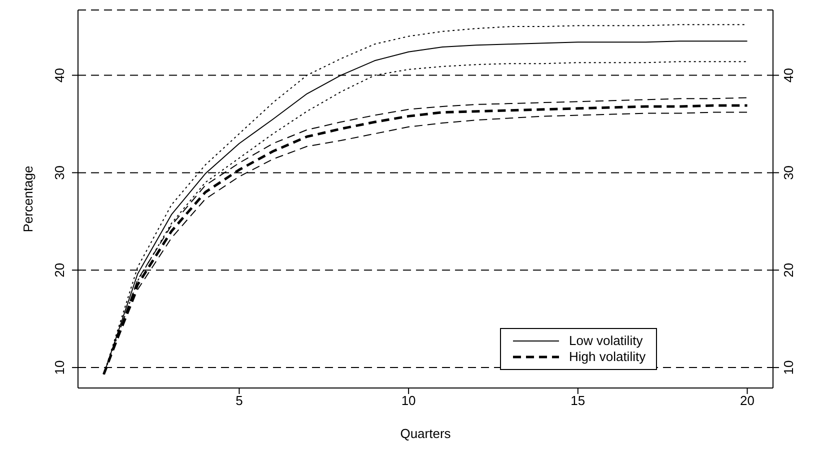 This screenshot has height=459, width=838. I want to click on y-tick-label: 40, so click(59, 75).